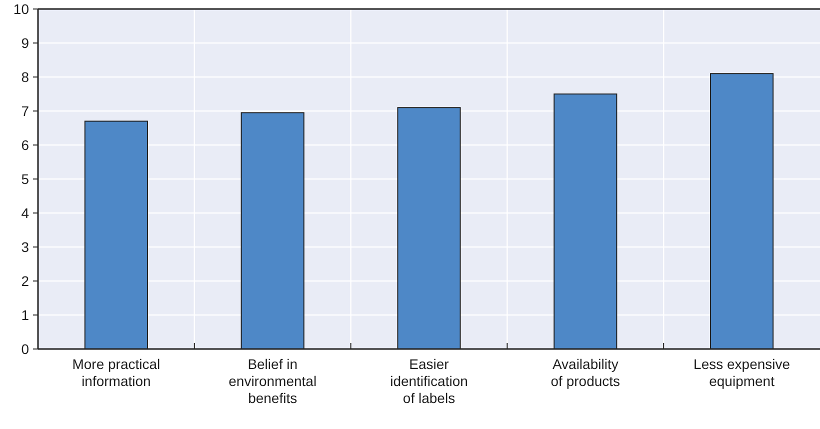  What do you see at coordinates (585, 372) in the screenshot?
I see `x-tick-label: Availability of products` at bounding box center [585, 372].